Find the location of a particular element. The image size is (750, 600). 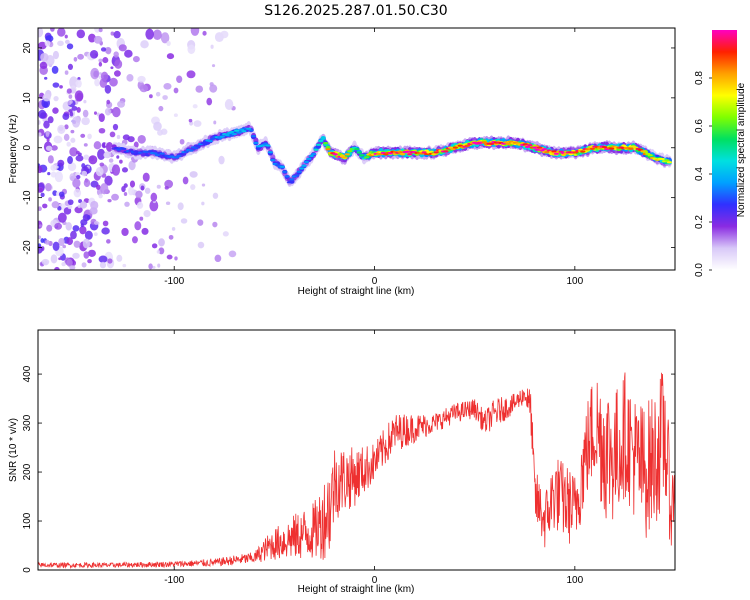

spectrogram-y-axis-label: Frequency (Hz) is located at coordinates (13, 149).